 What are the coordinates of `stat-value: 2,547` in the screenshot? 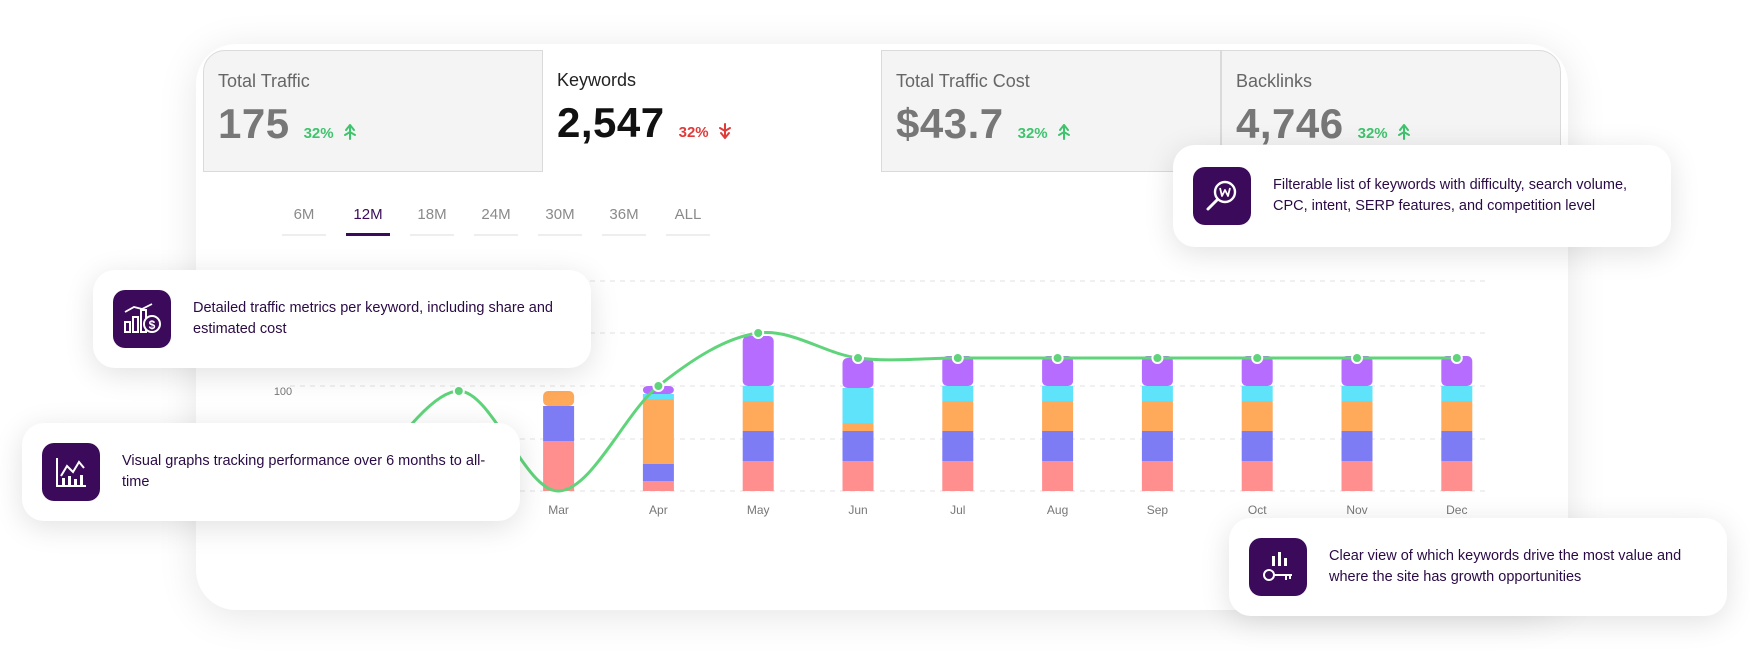 It's located at (611, 122).